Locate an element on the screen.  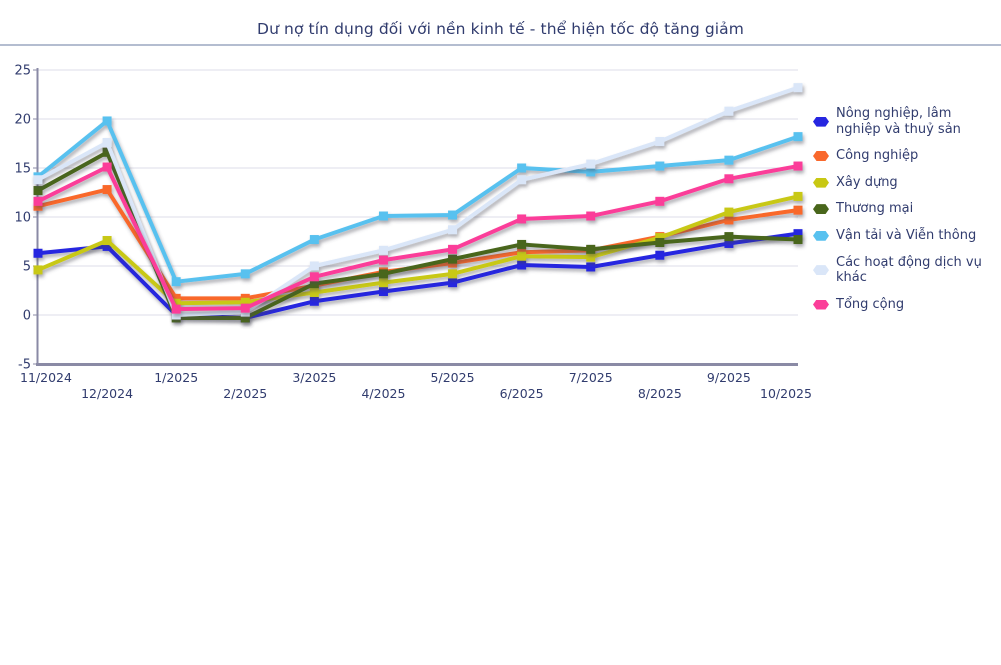
y-tick-label: 0 is located at coordinates (27, 316).